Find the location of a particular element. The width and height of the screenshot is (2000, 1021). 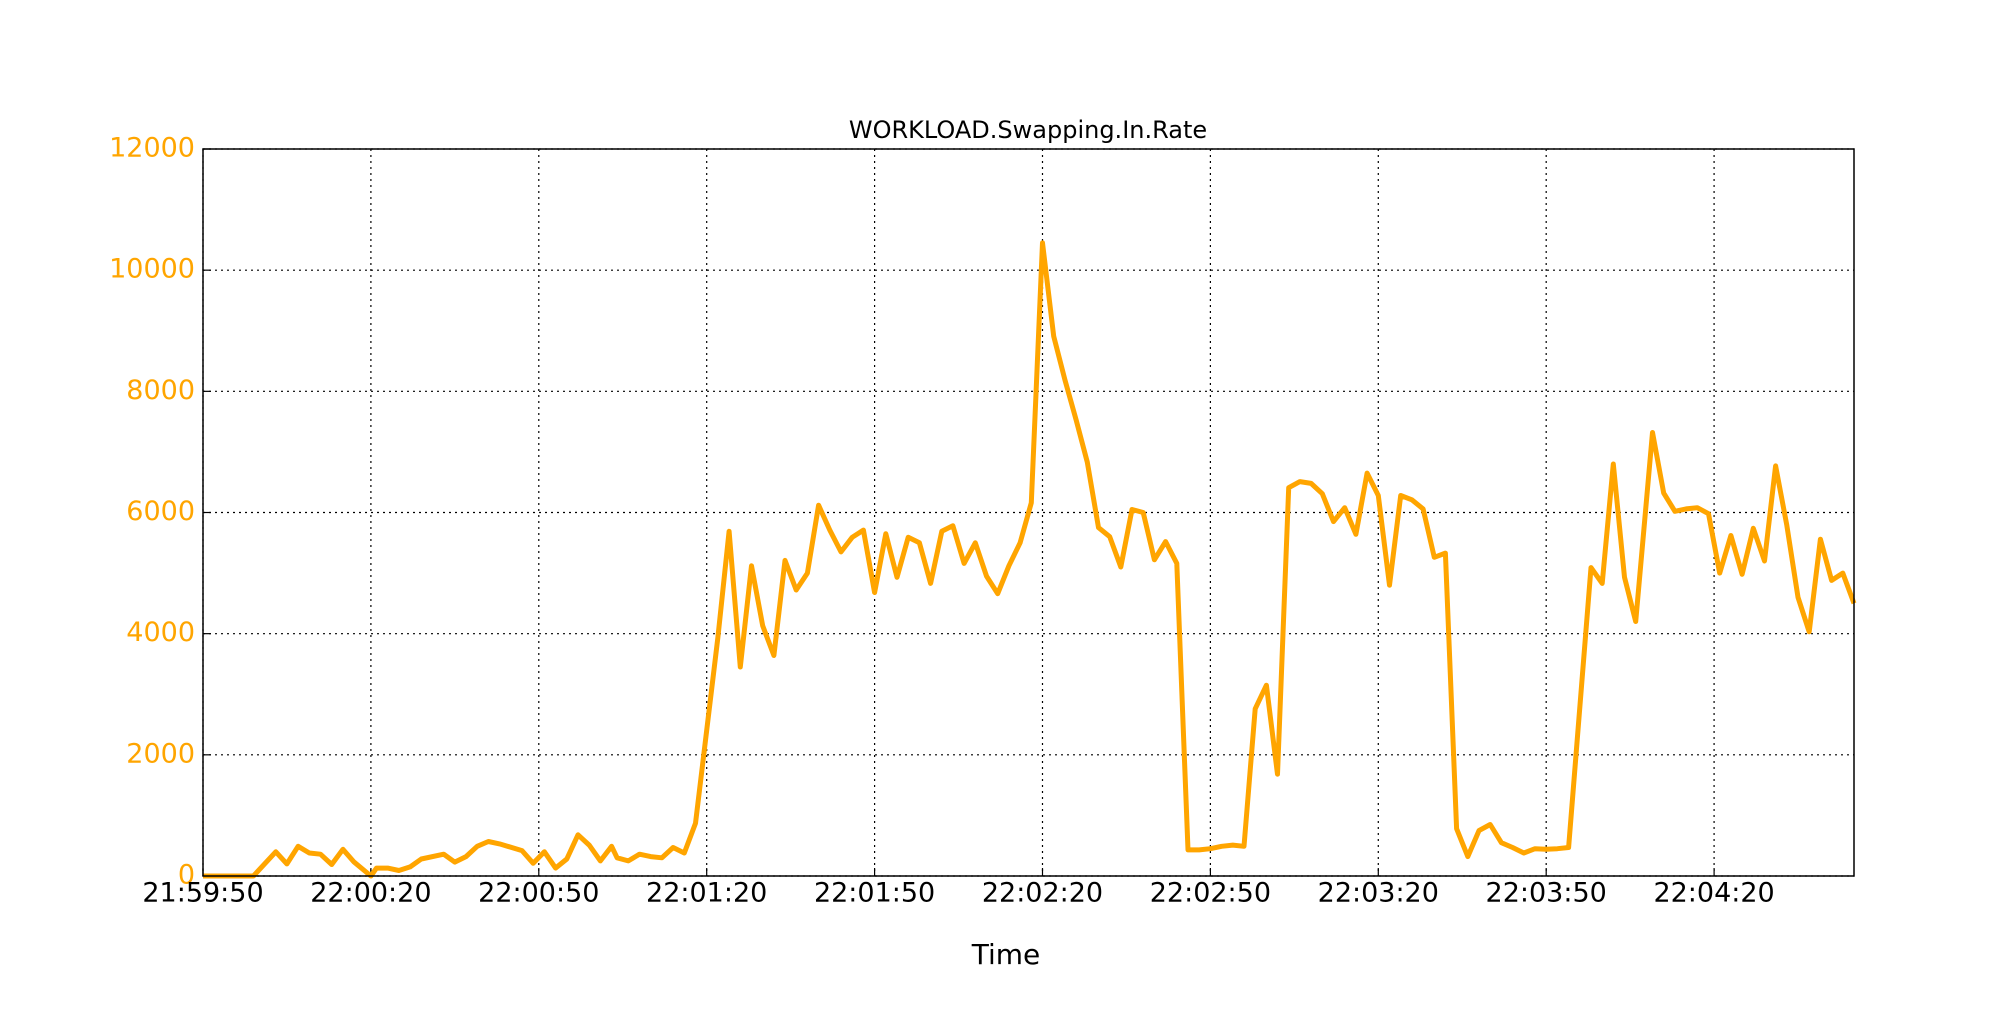

y-tick-label: 6000 is located at coordinates (160, 511).